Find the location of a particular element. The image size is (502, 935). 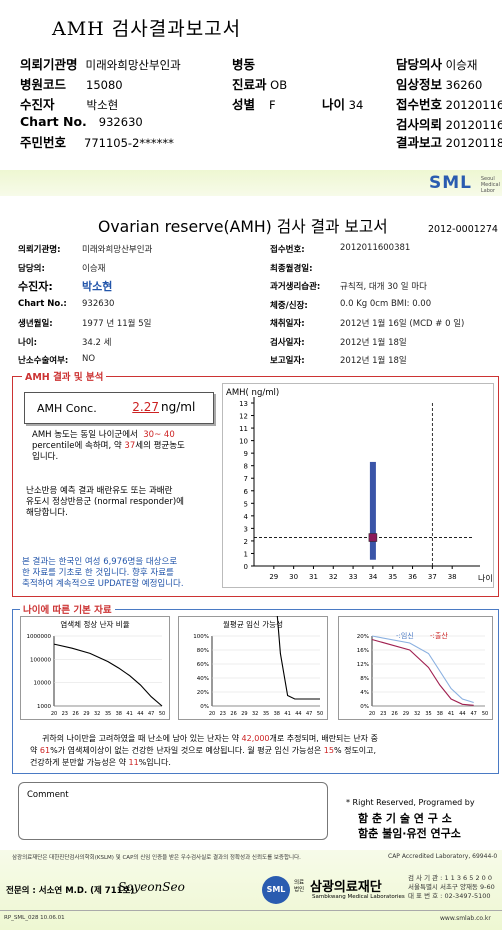

info-value: 1977 년 11월 5일 is located at coordinates (117, 324).